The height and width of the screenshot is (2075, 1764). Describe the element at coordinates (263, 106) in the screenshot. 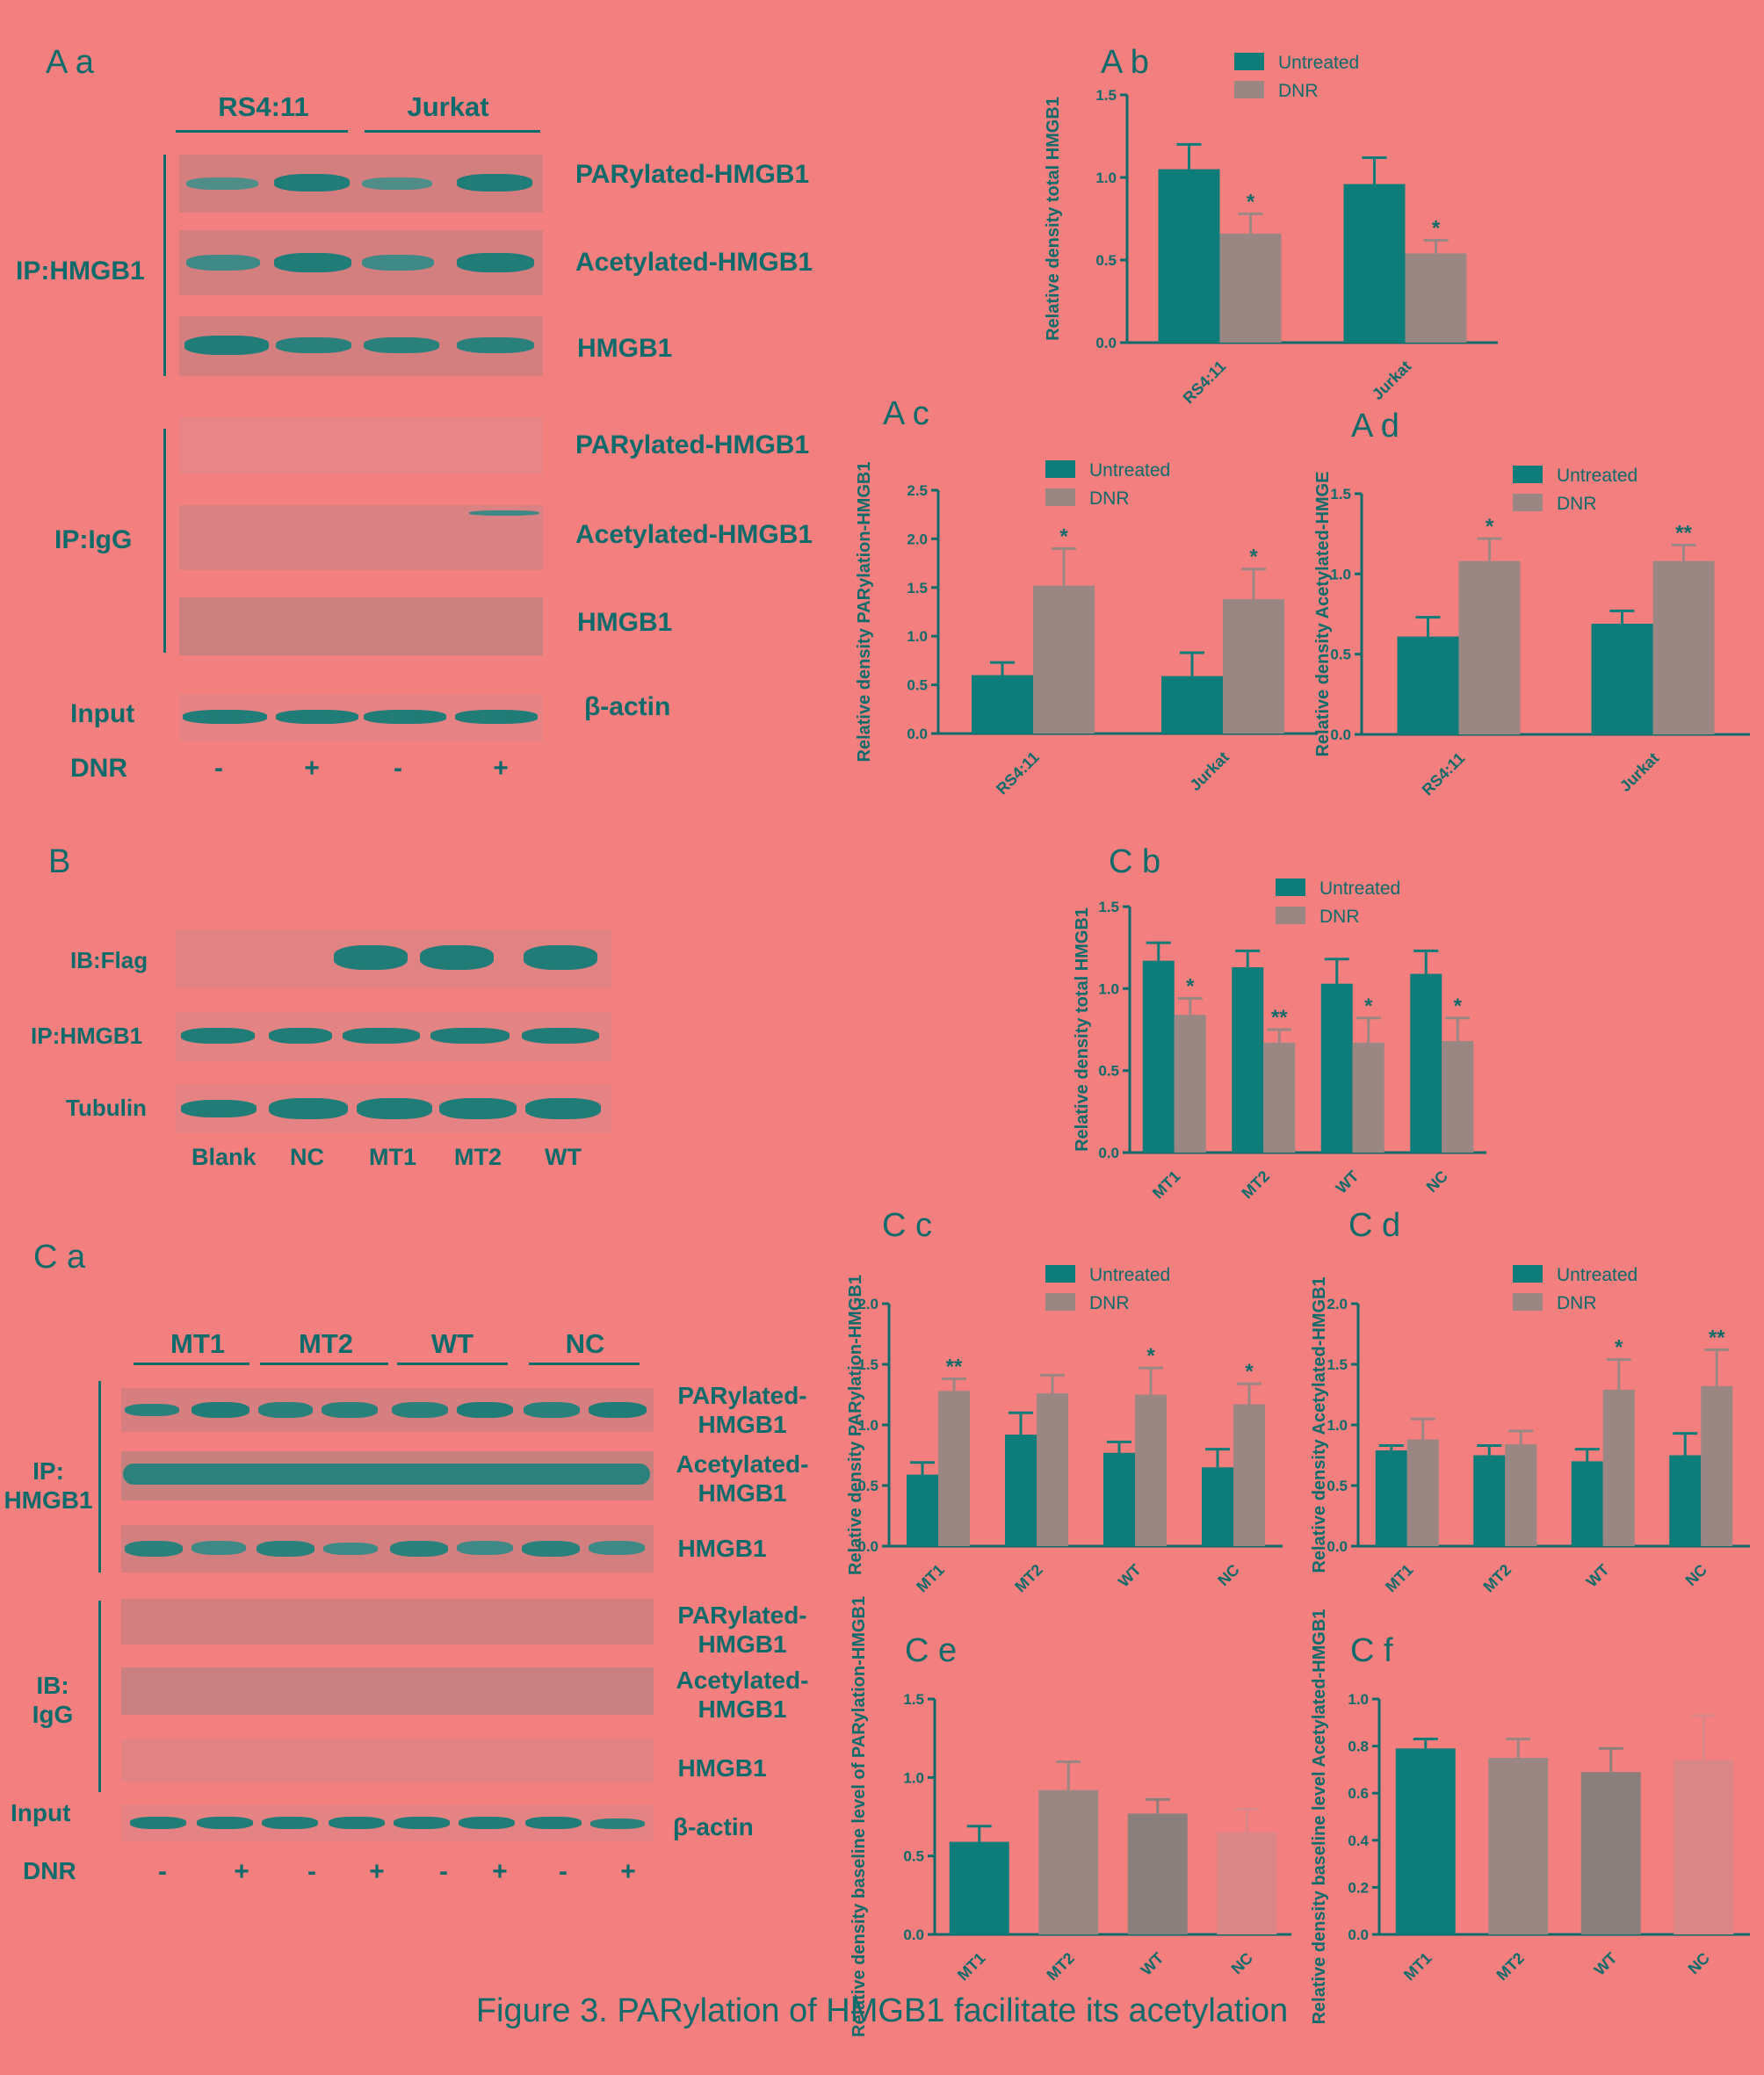

I see `cell-line-rs411: RS4:11` at that location.